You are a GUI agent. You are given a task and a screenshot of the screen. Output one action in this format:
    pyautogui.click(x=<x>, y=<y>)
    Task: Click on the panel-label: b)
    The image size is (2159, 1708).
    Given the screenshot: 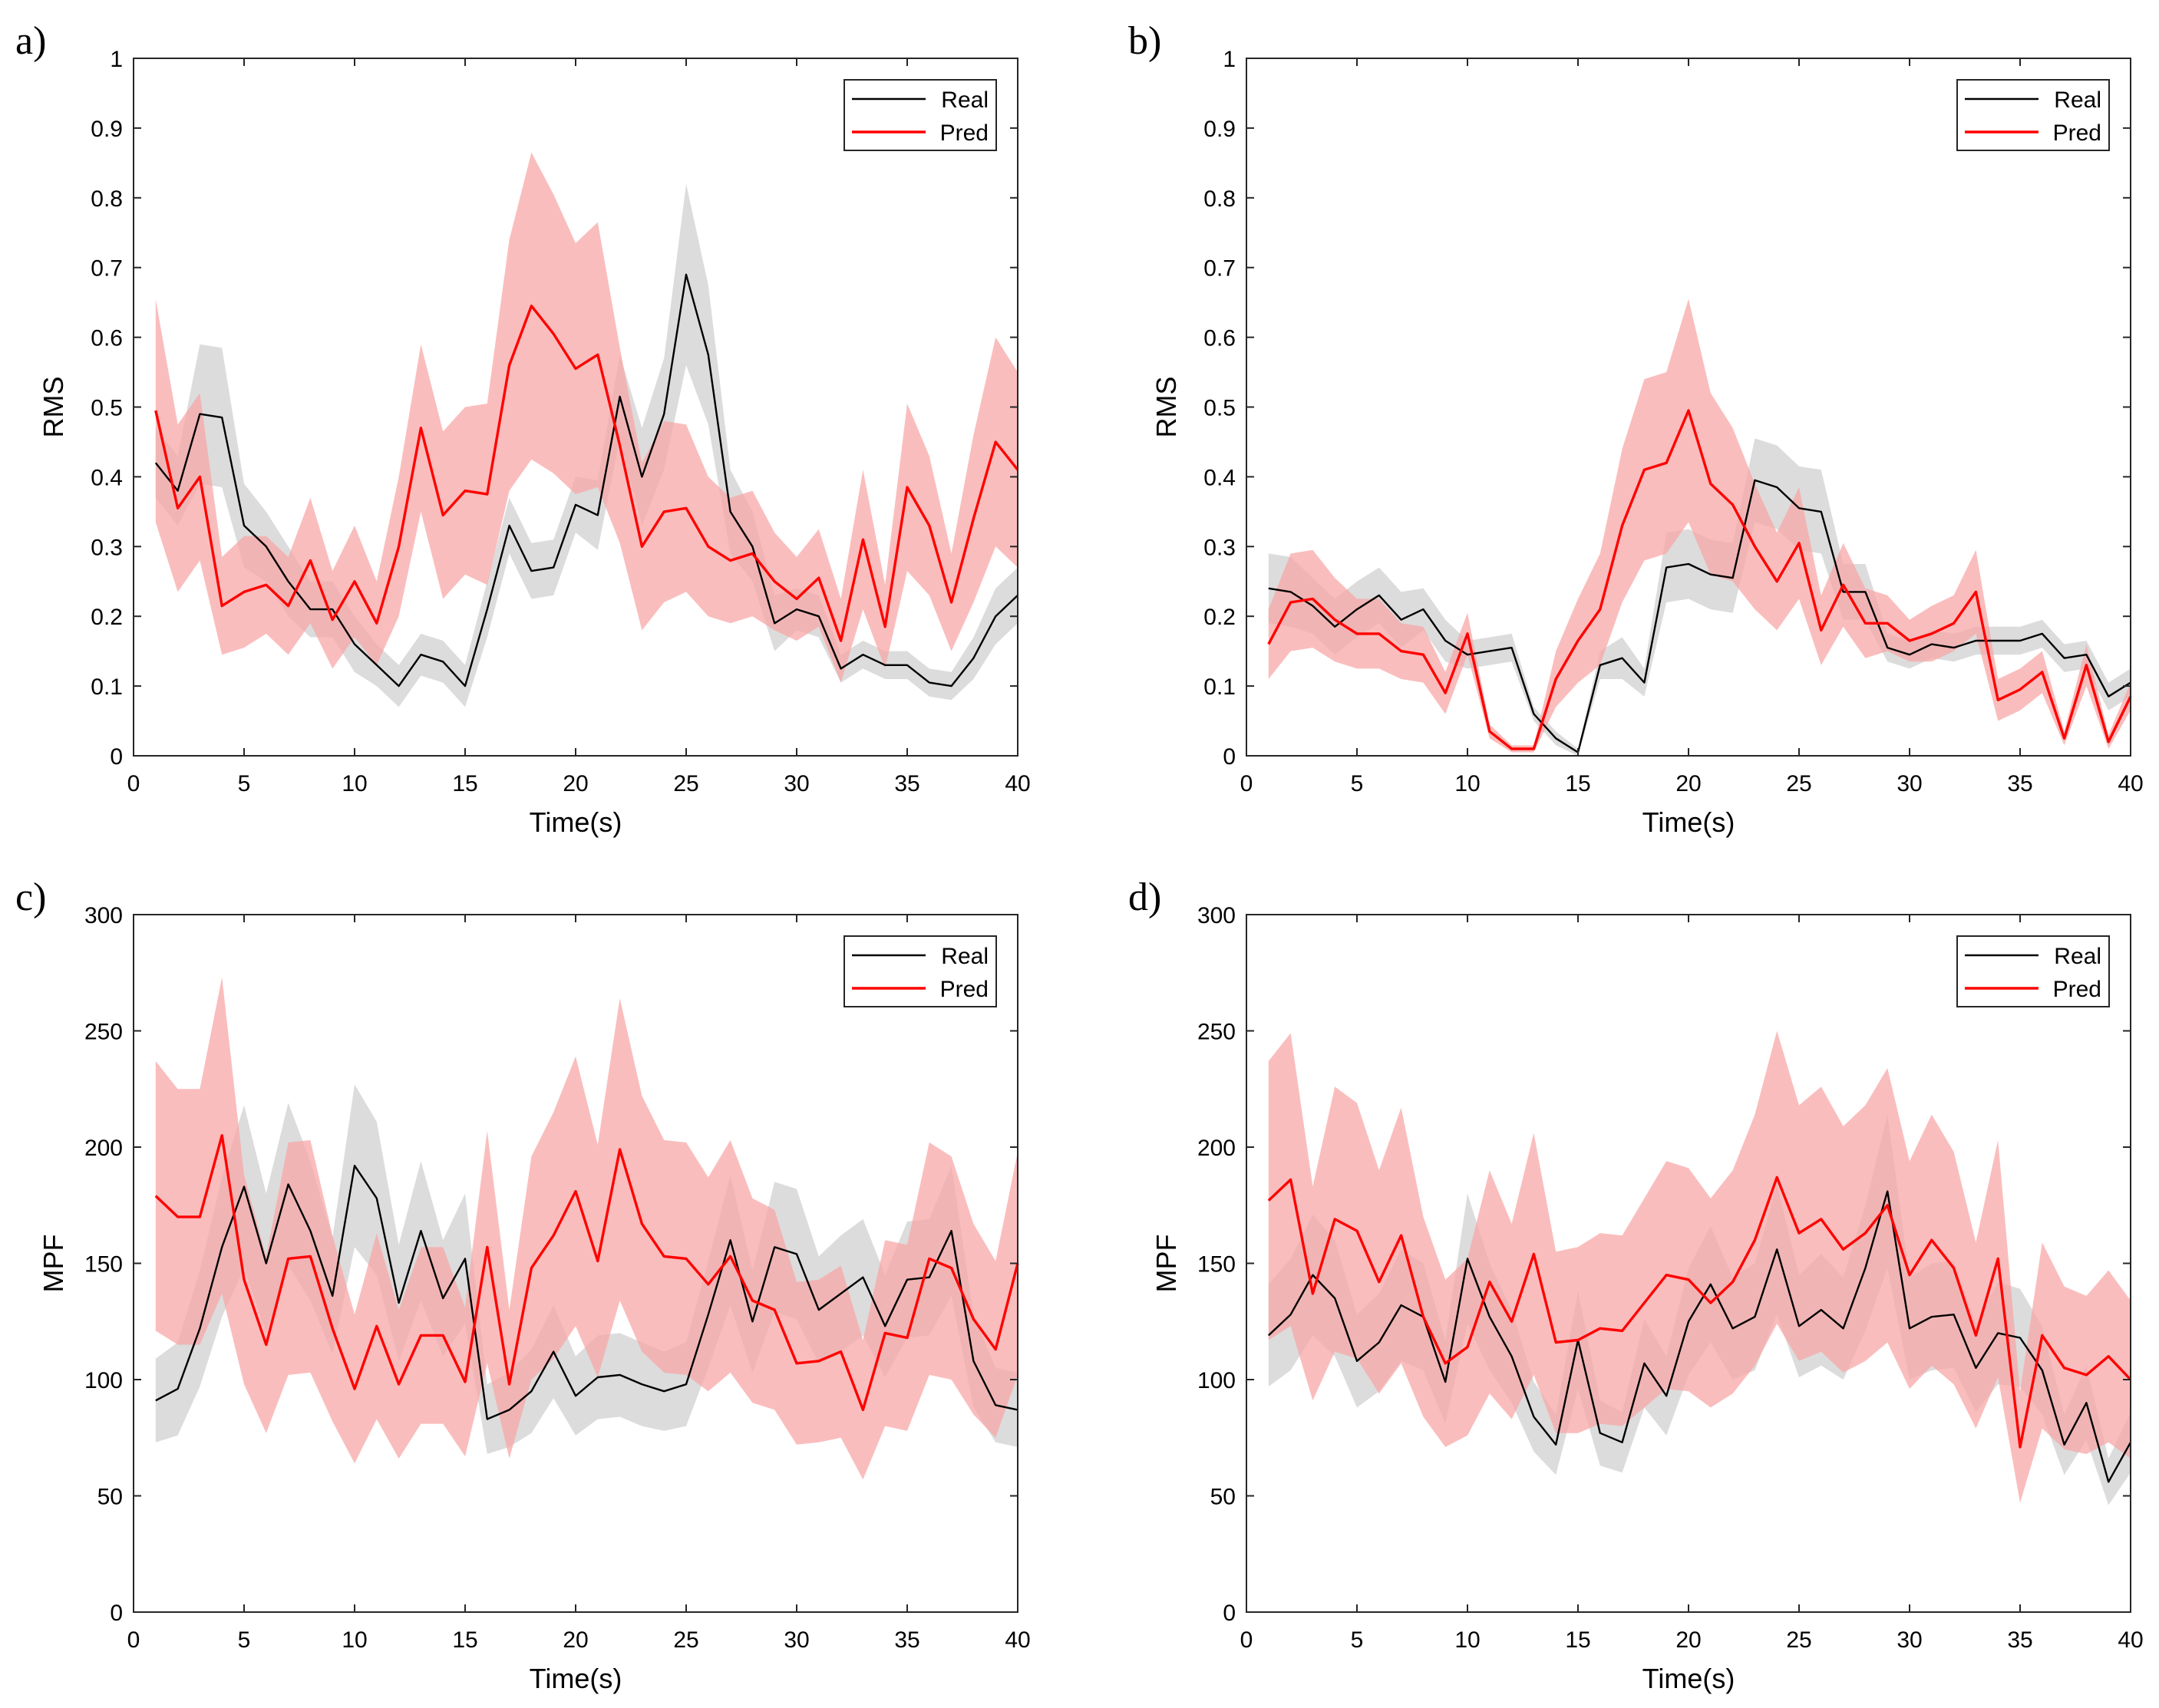 What is the action you would take?
    pyautogui.click(x=1144, y=41)
    